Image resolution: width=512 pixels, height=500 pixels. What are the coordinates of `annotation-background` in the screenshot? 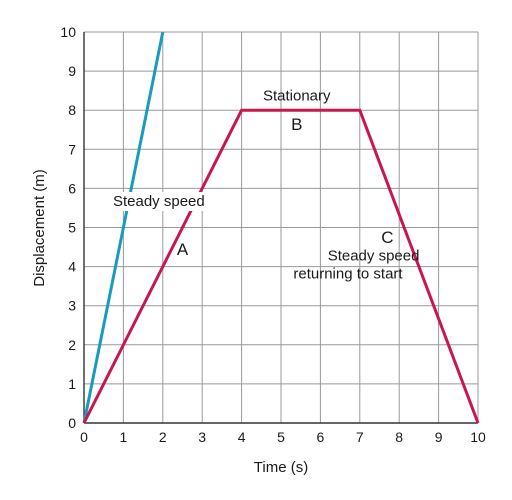 It's located at (158, 201).